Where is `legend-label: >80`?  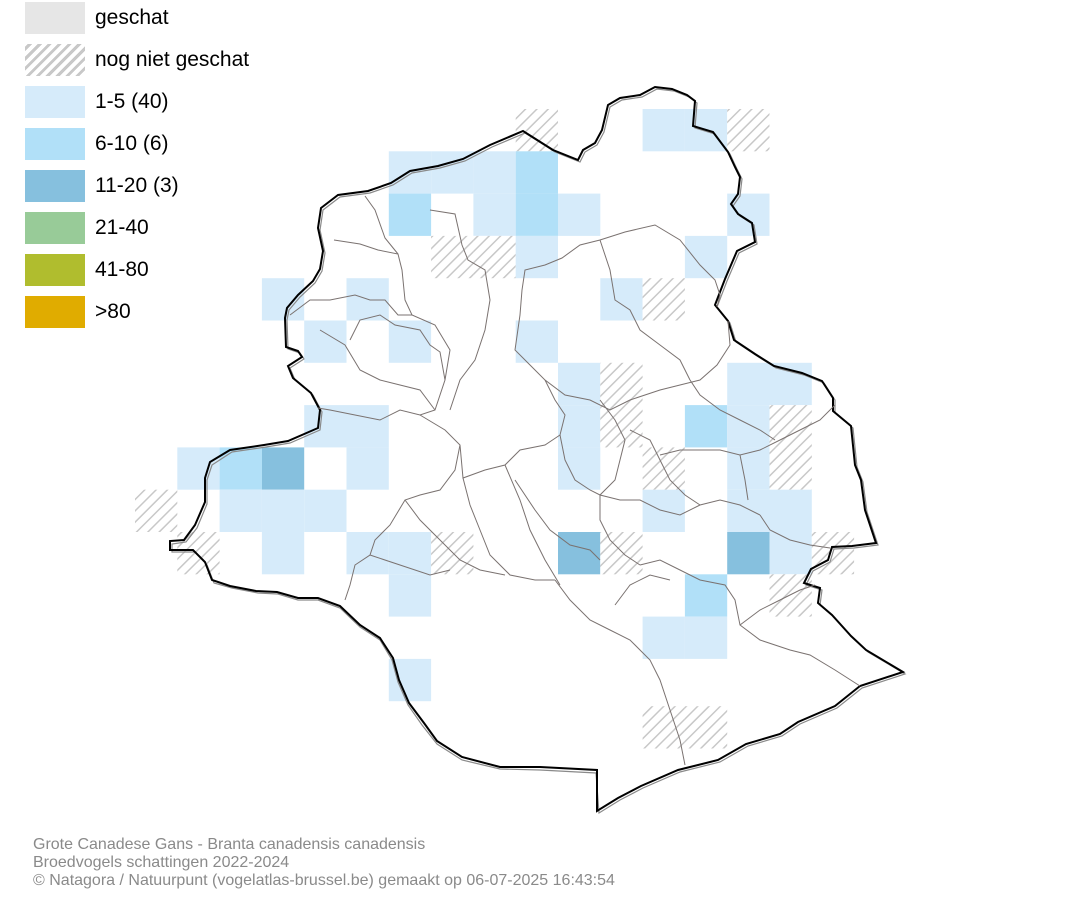
legend-label: >80 is located at coordinates (113, 311).